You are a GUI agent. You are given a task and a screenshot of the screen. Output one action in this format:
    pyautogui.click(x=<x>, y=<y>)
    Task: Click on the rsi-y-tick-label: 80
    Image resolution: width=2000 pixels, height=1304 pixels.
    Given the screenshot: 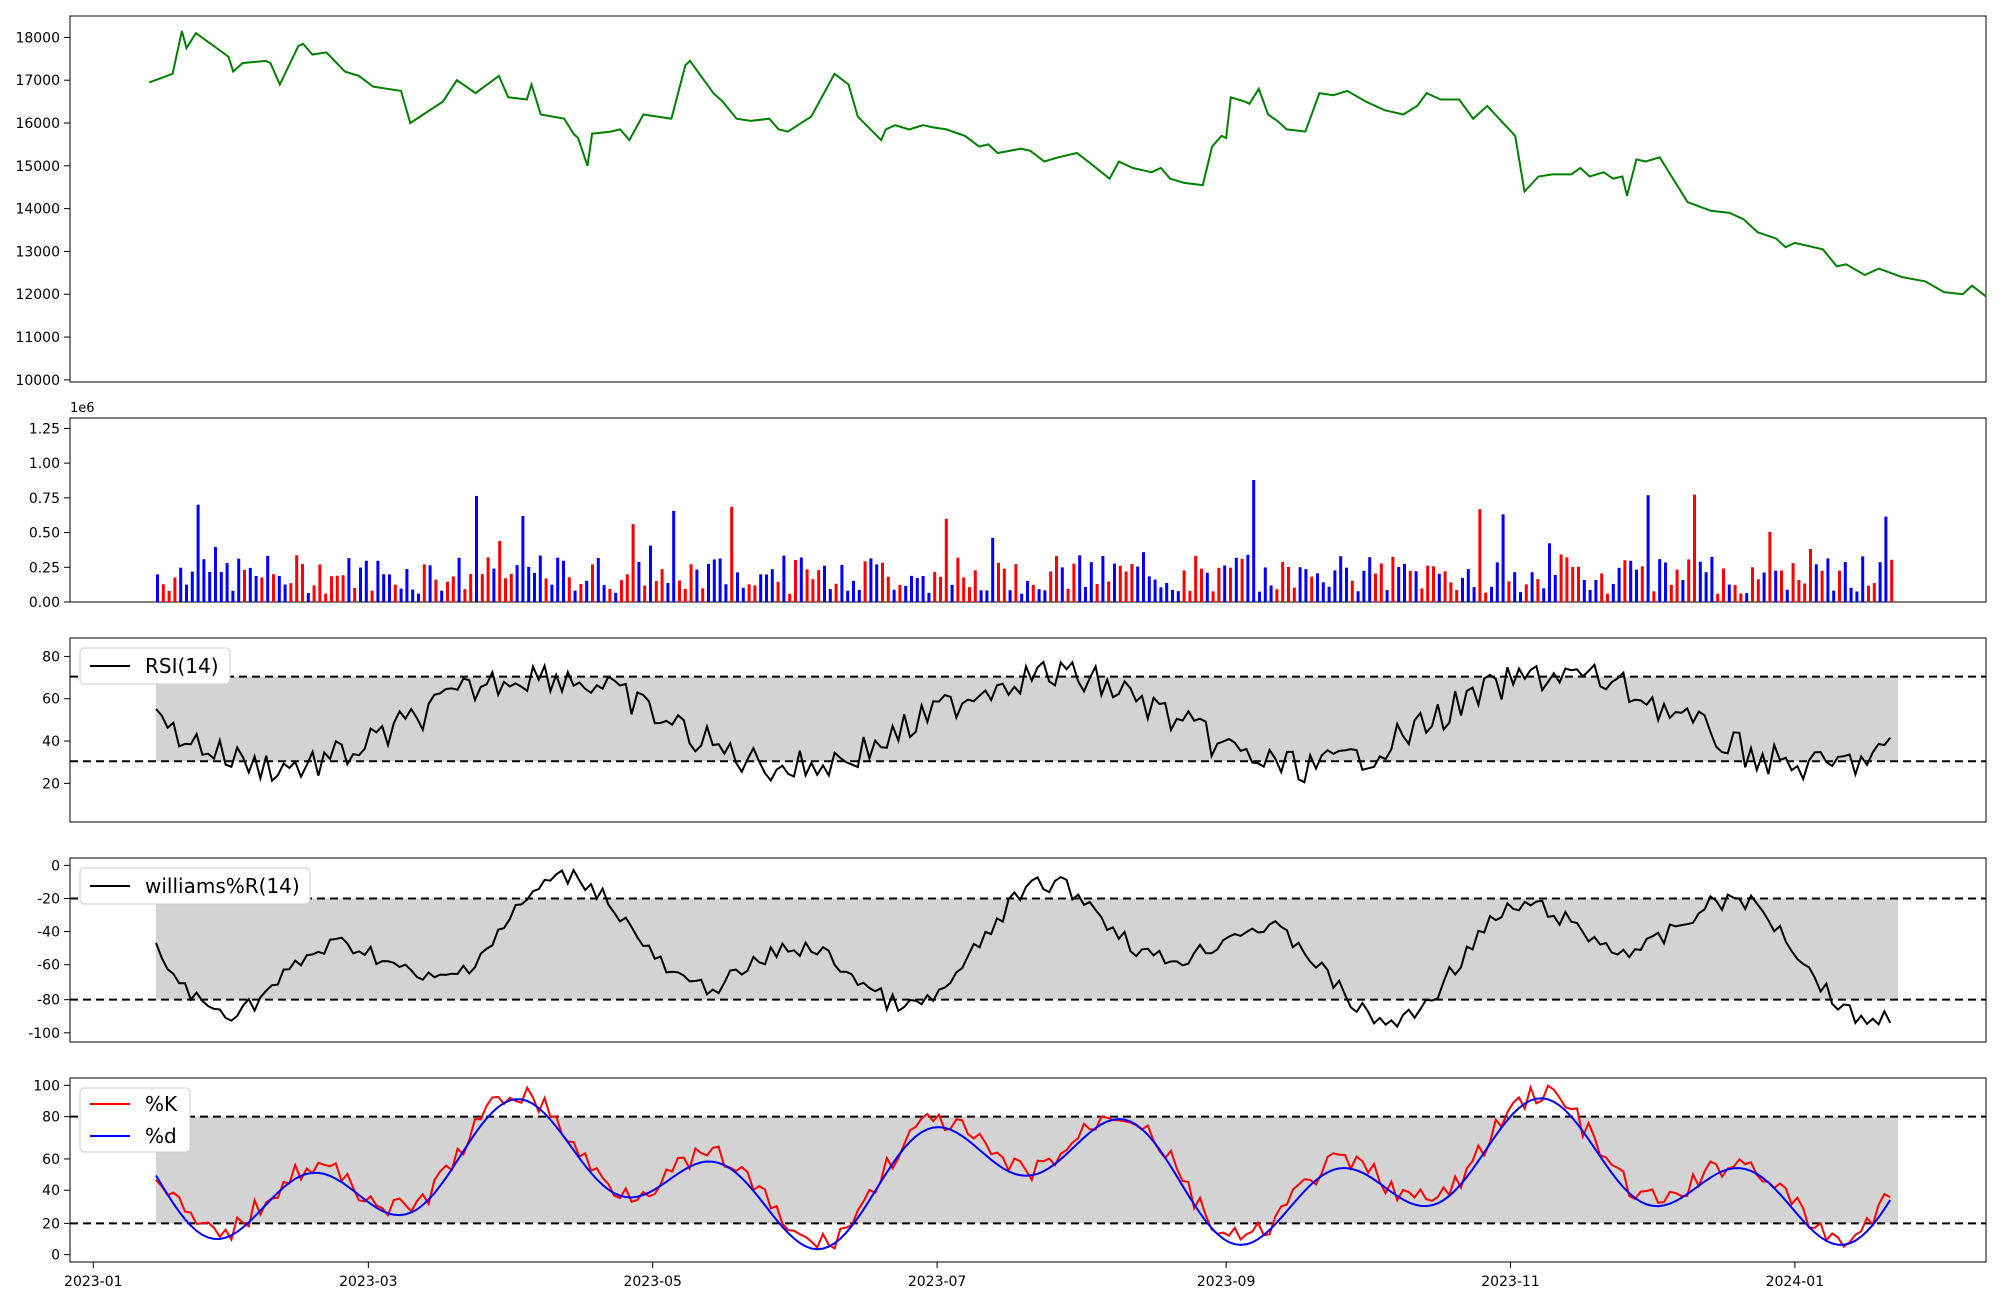 What is the action you would take?
    pyautogui.click(x=51, y=657)
    